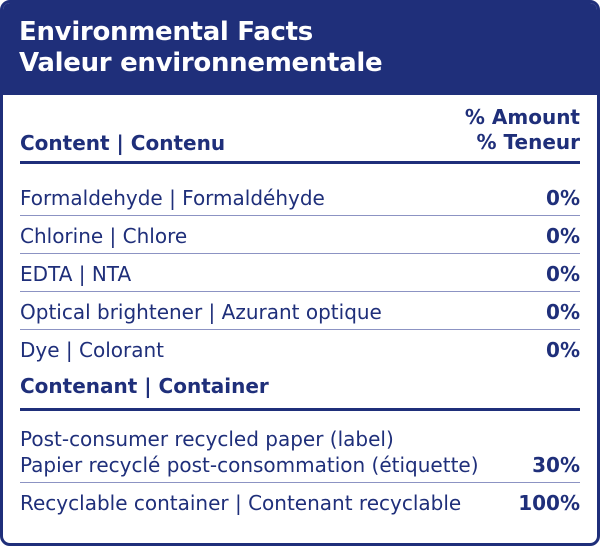  Describe the element at coordinates (144, 386) in the screenshot. I see `container-section-label: Contenant | Container` at that location.